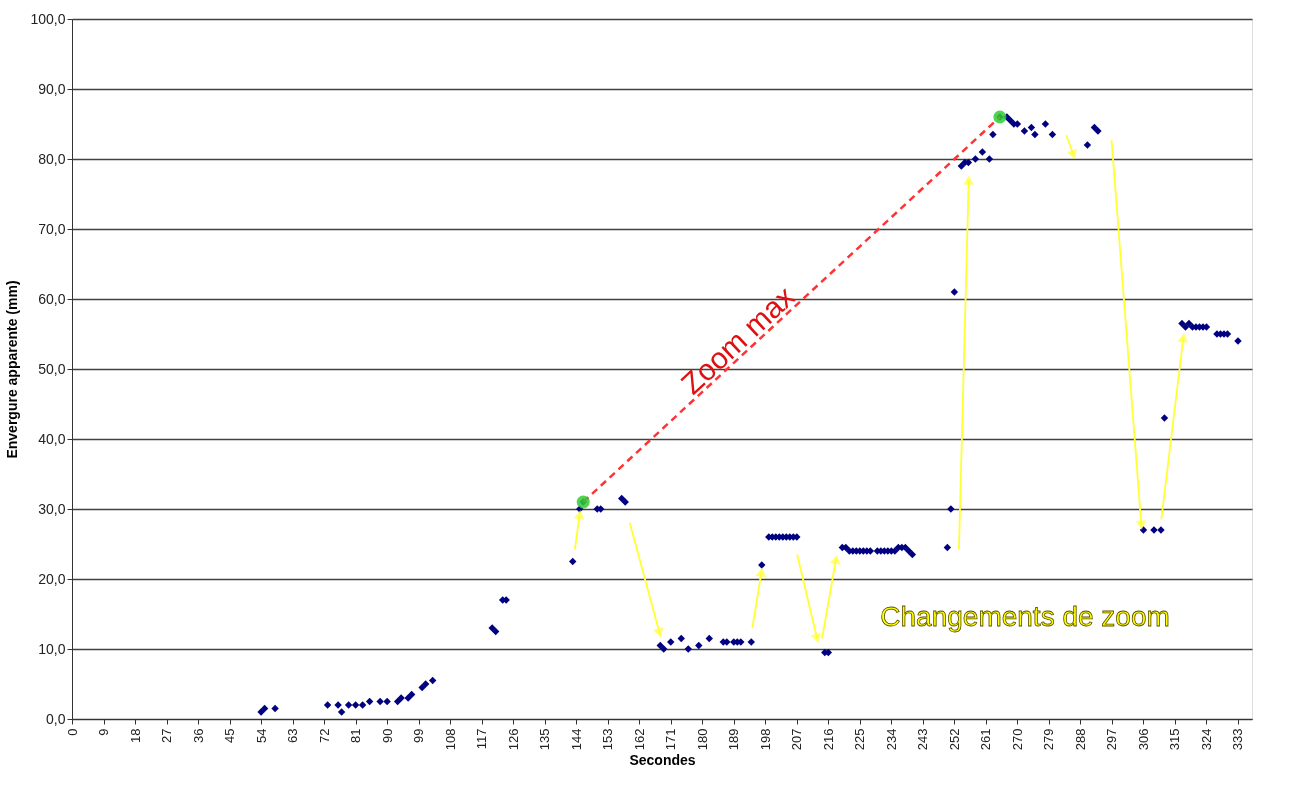 This screenshot has height=802, width=1290. I want to click on x-tick-label: 63, so click(293, 735).